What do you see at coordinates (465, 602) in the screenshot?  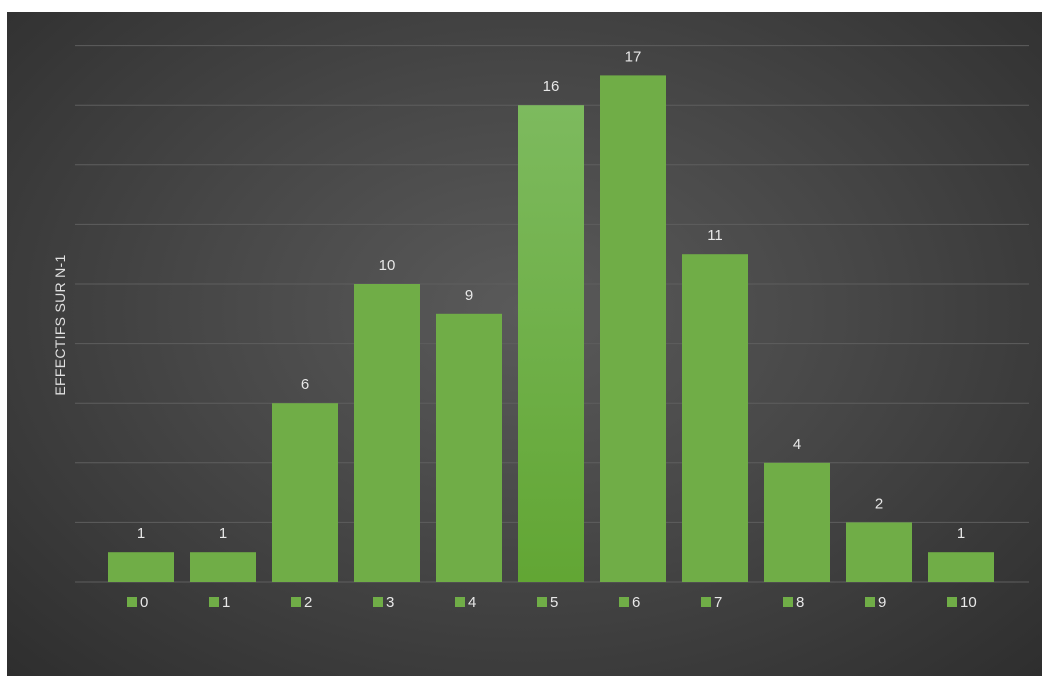 I see `legend-item-4: 4` at bounding box center [465, 602].